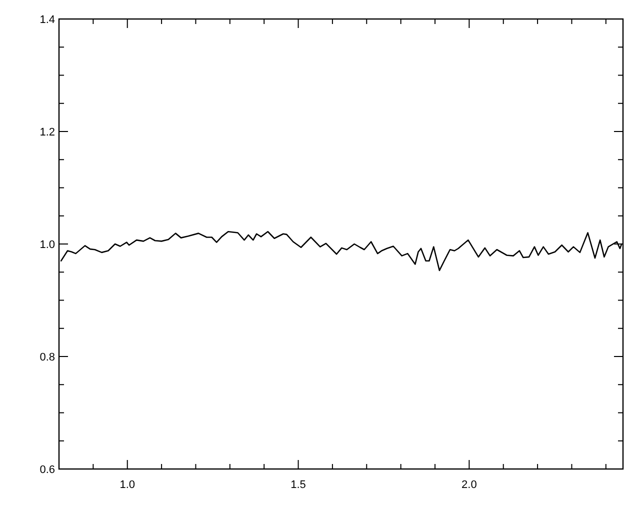  I want to click on x-tick-label: 2.0, so click(469, 485).